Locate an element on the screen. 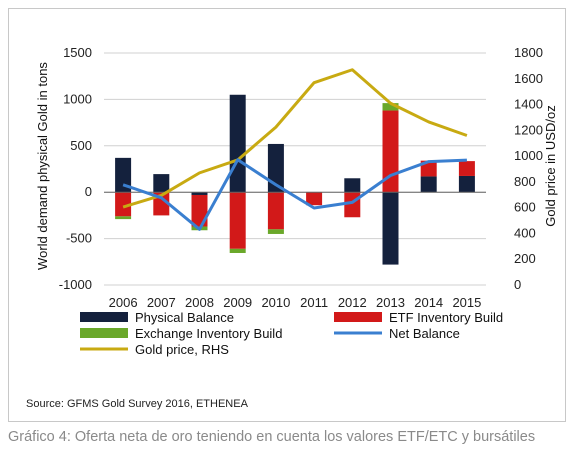  x-tick-label: 2007 is located at coordinates (161, 302).